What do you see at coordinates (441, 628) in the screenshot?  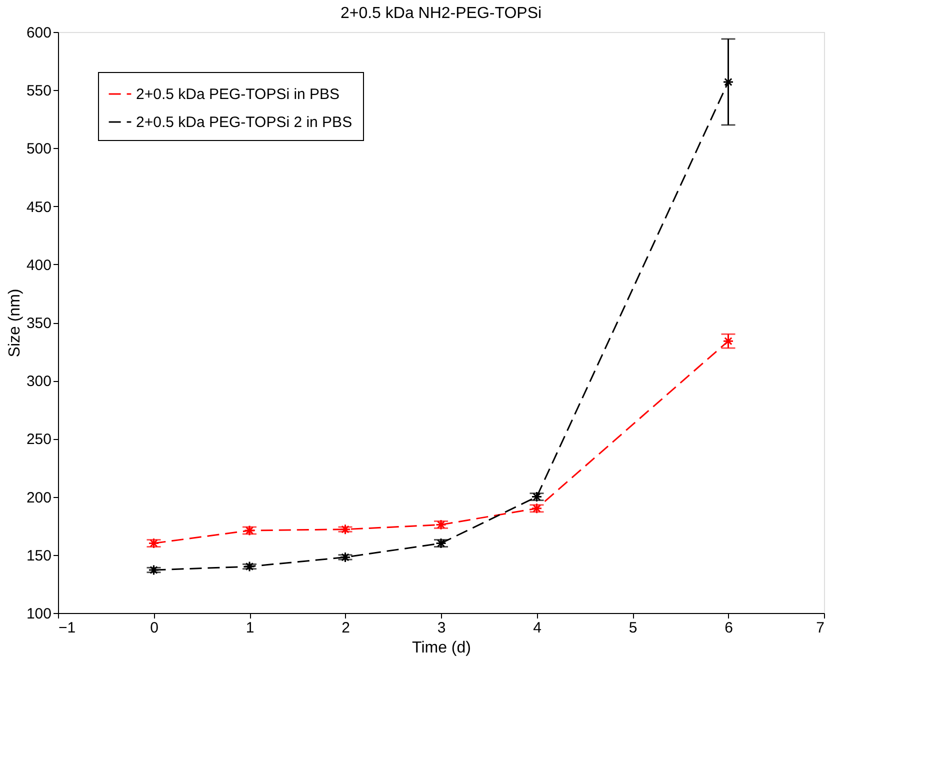 I see `x-tick-label: 3` at bounding box center [441, 628].